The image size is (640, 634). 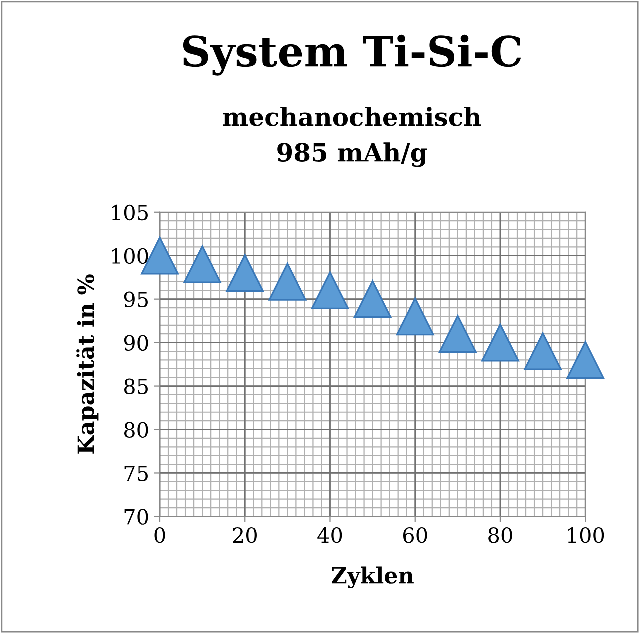 I want to click on y-tick-label: 80, so click(x=136, y=430).